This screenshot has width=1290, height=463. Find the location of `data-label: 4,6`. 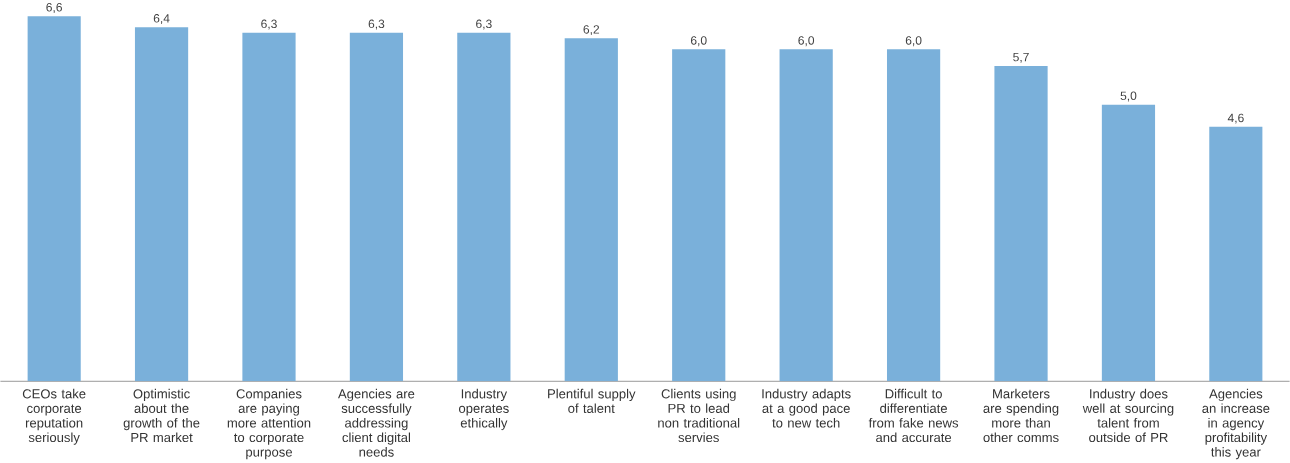

data-label: 4,6 is located at coordinates (1235, 118).